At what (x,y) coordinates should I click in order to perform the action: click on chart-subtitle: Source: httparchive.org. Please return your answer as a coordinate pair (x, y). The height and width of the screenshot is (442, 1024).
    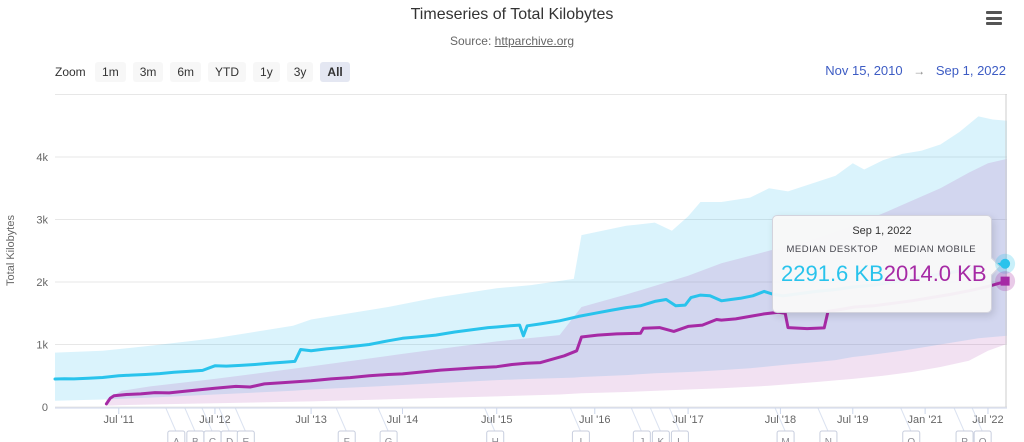
    Looking at the image, I should click on (512, 41).